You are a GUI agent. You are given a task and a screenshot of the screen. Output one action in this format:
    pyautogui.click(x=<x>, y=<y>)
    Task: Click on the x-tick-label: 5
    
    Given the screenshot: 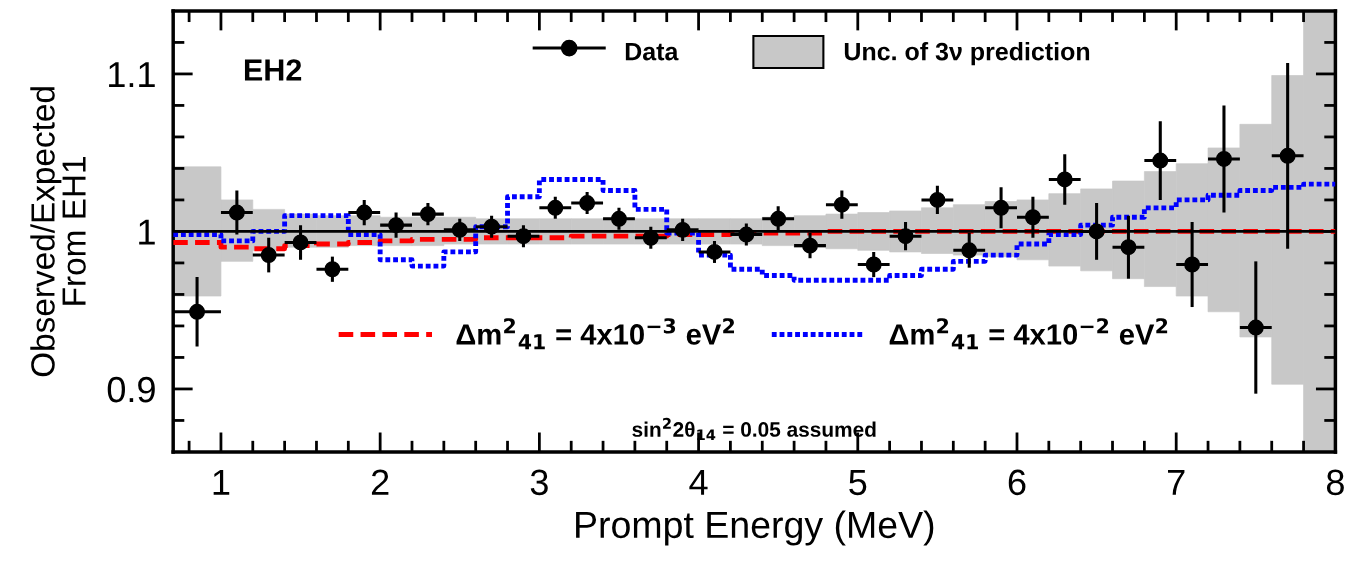 What is the action you would take?
    pyautogui.click(x=858, y=482)
    